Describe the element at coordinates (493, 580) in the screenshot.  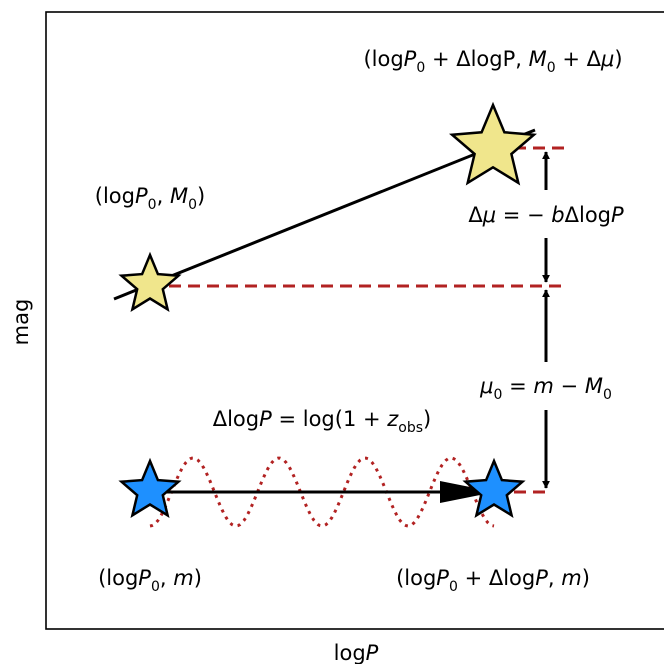
I see `label-shifted-app: (logP0 + ΔlogP, m)` at that location.